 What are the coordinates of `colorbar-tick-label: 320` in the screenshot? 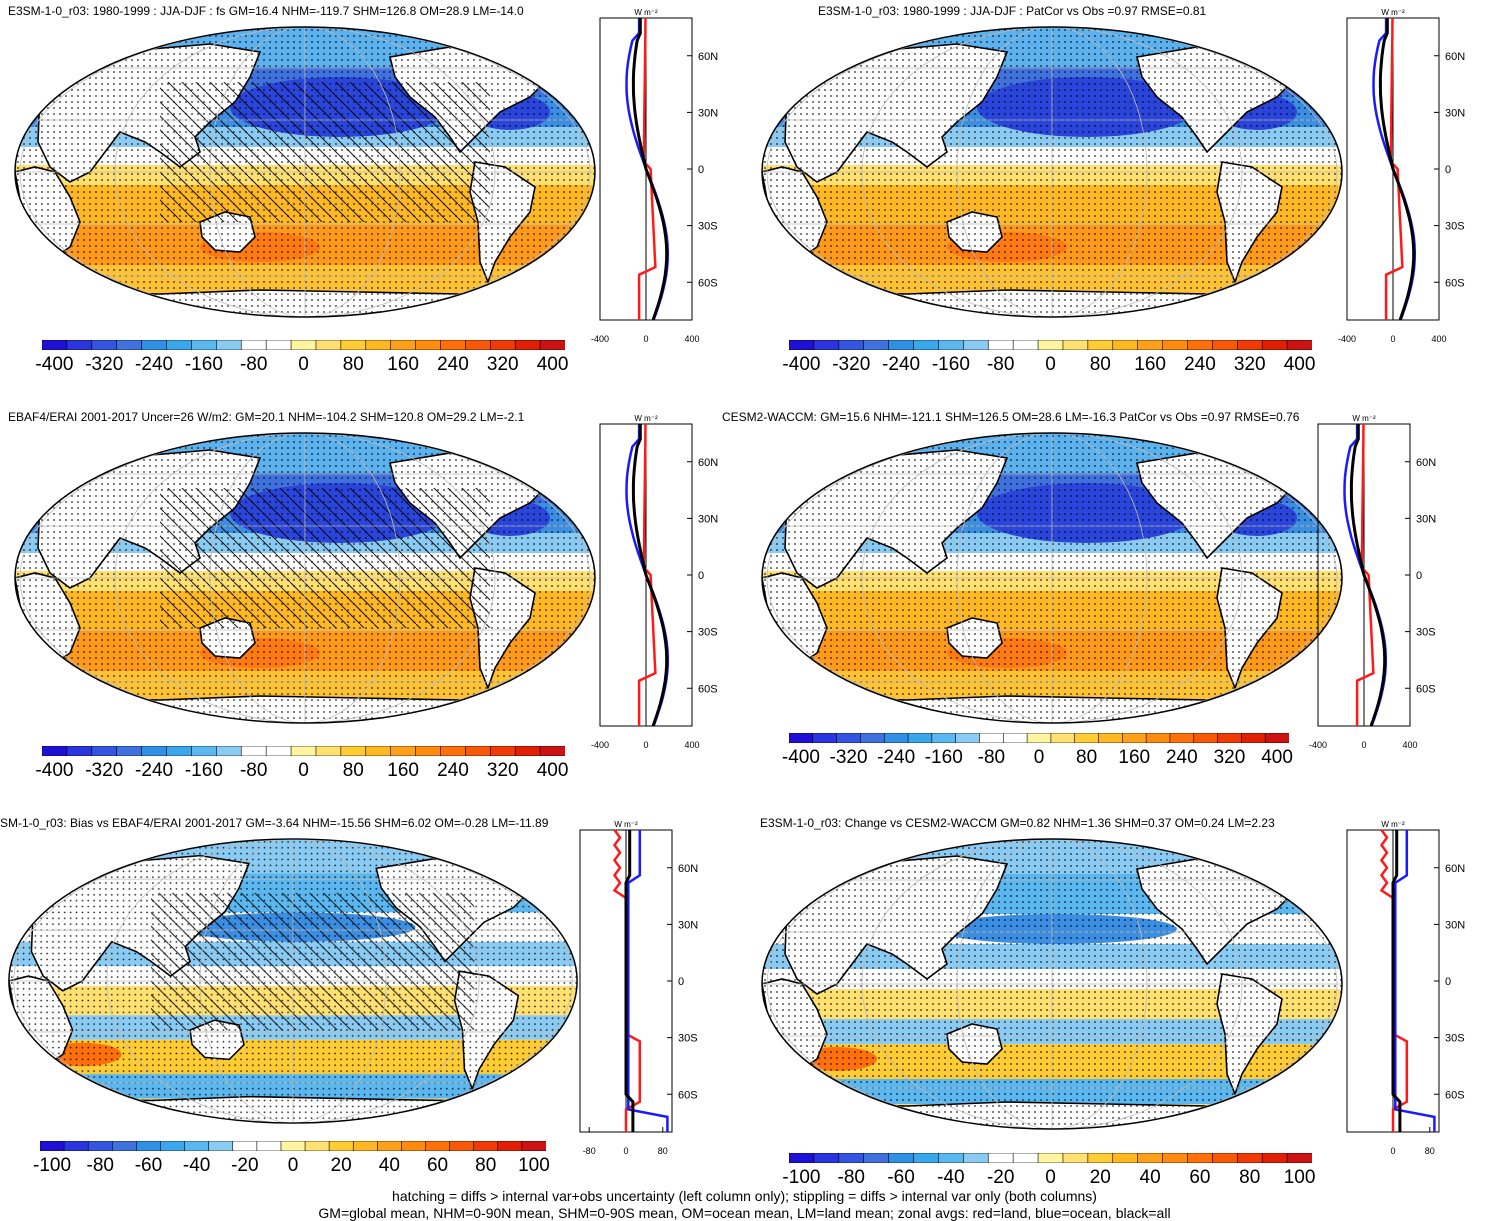 It's located at (1229, 757).